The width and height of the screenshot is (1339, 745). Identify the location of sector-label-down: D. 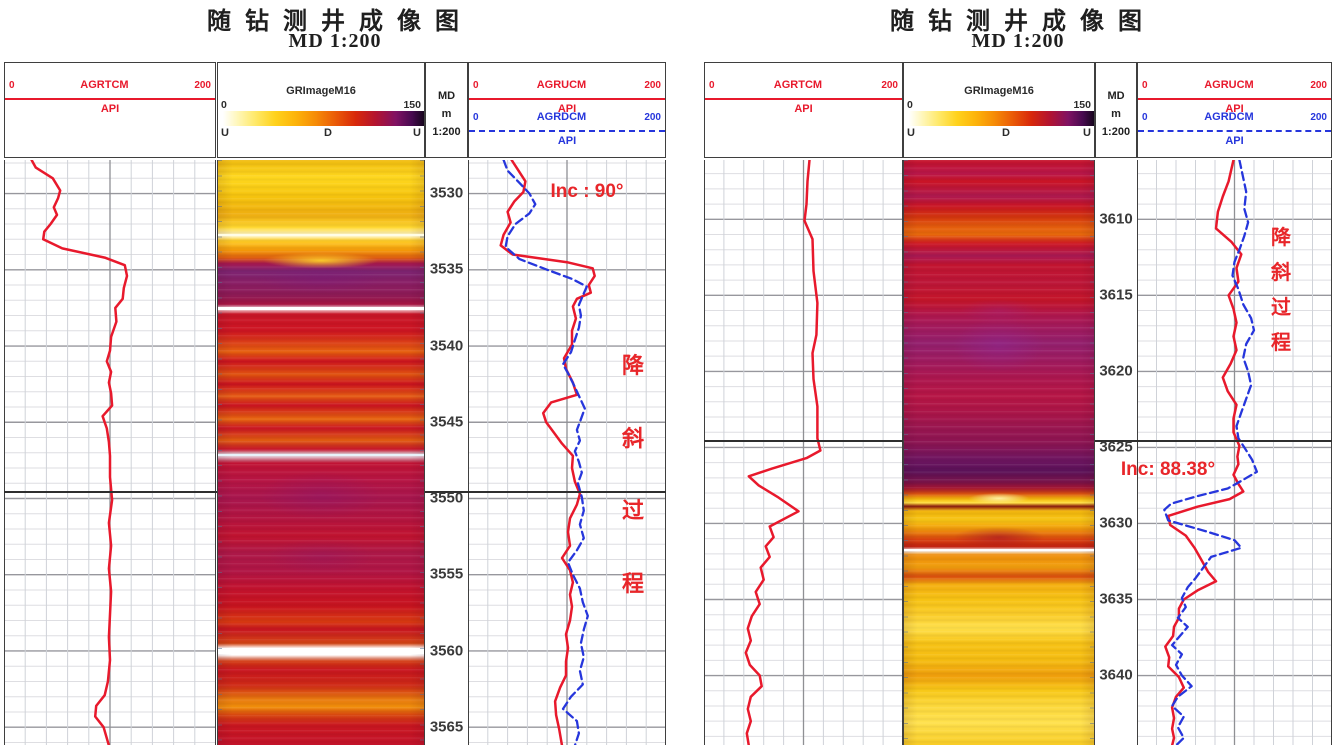
(328, 133).